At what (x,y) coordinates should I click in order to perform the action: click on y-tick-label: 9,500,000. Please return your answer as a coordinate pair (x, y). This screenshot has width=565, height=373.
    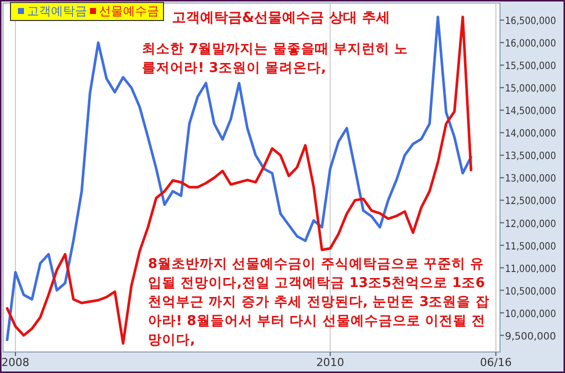
    Looking at the image, I should click on (530, 336).